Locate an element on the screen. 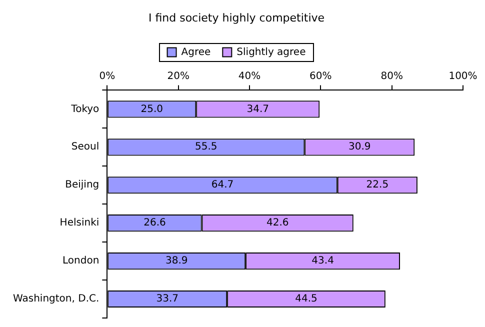 The image size is (485, 327). data-label: 33.7 is located at coordinates (167, 299).